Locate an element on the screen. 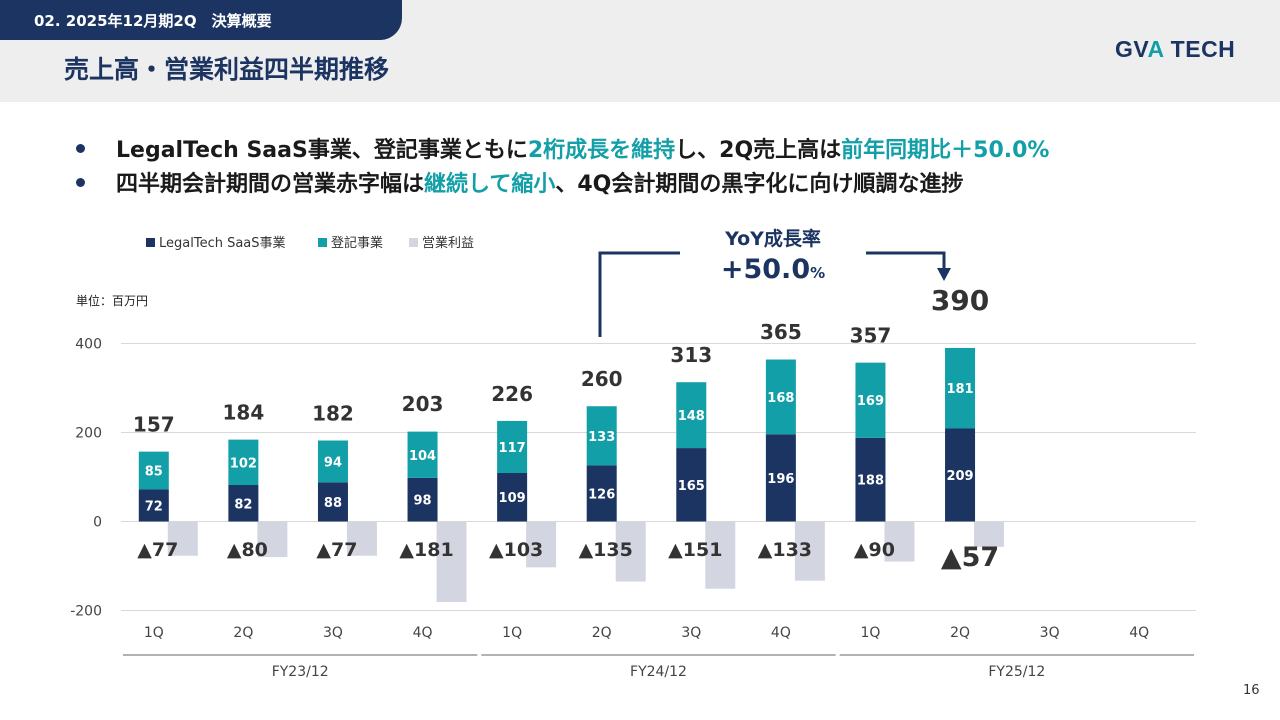  label-legaltech-saas: 126 is located at coordinates (601, 494).